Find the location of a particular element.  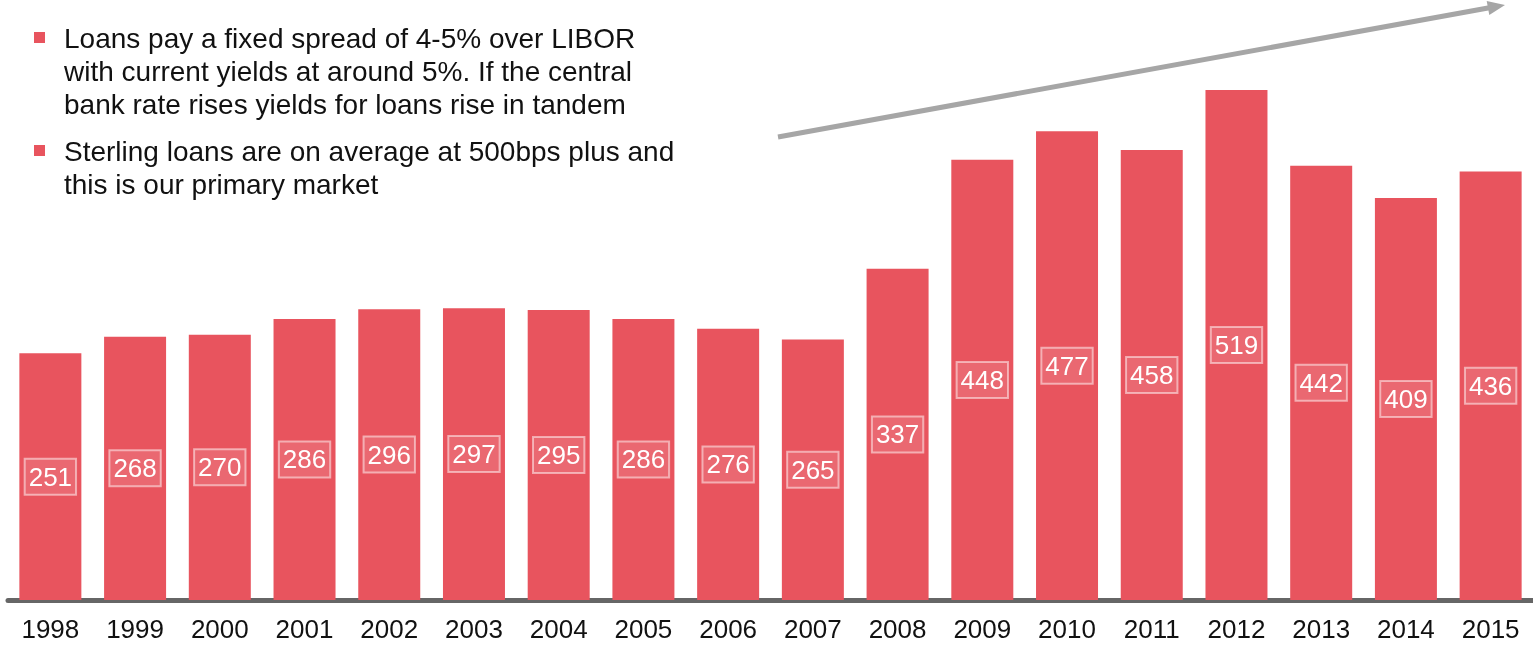

data-label: 436 is located at coordinates (1490, 385).